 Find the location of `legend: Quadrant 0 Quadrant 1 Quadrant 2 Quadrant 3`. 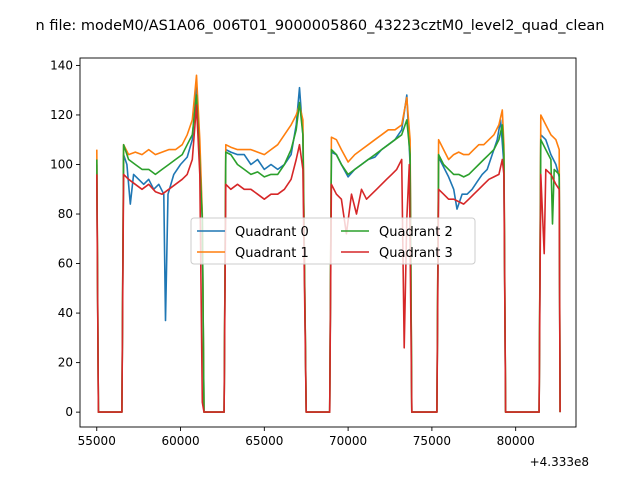

legend: Quadrant 0 Quadrant 1 Quadrant 2 Quadrant 3 is located at coordinates (333, 241).